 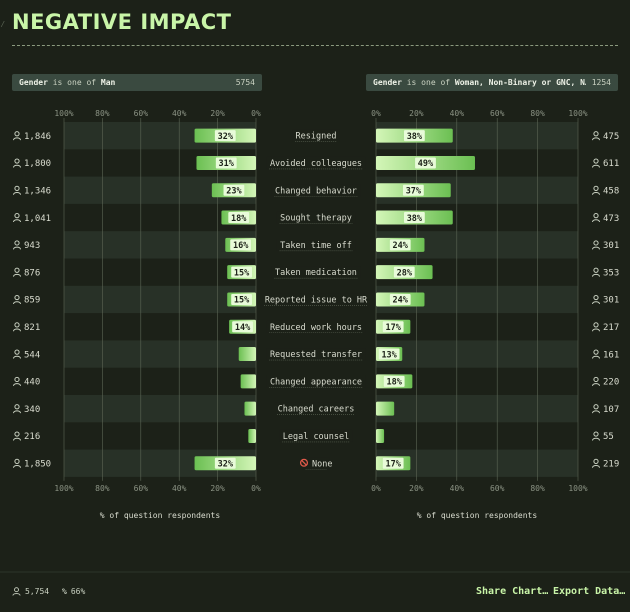 I want to click on filter-right-prefix: Gender, so click(x=387, y=82).